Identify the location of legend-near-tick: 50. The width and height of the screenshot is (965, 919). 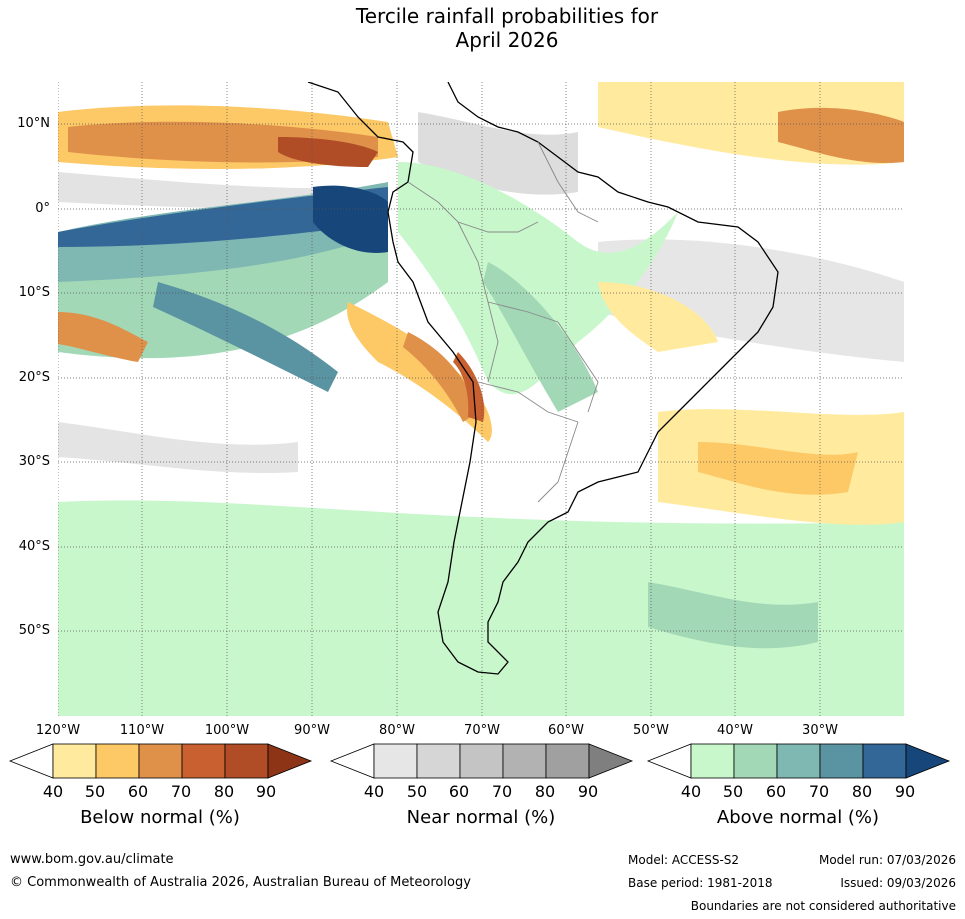
(417, 791).